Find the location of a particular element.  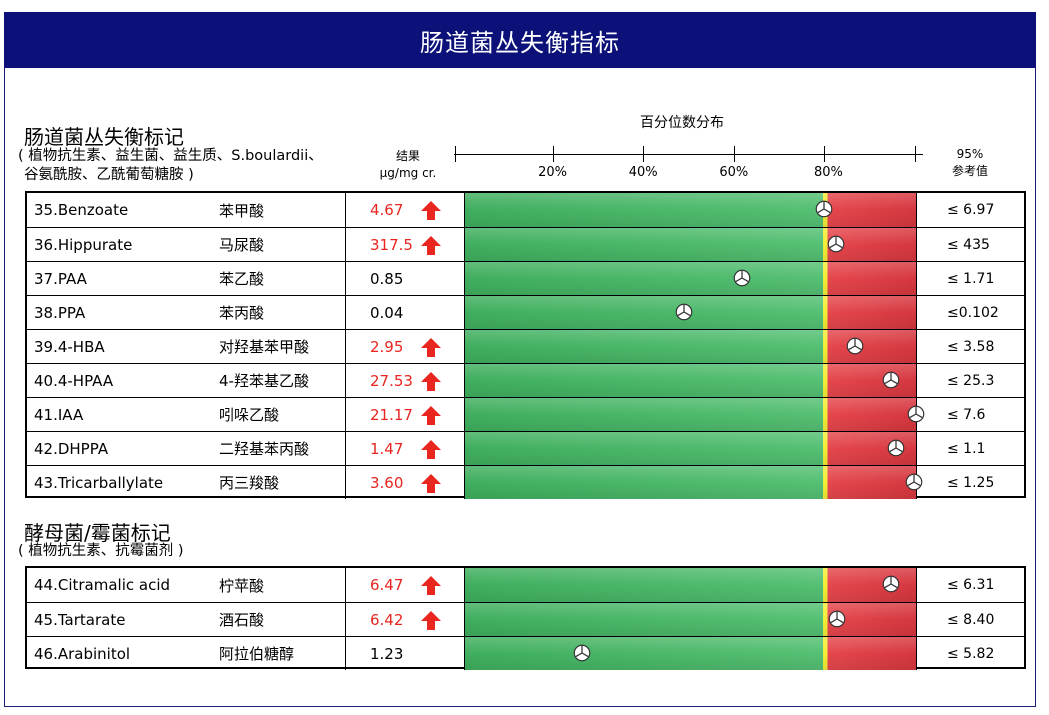

analyte-name: 46.Arabinitol is located at coordinates (82, 653).